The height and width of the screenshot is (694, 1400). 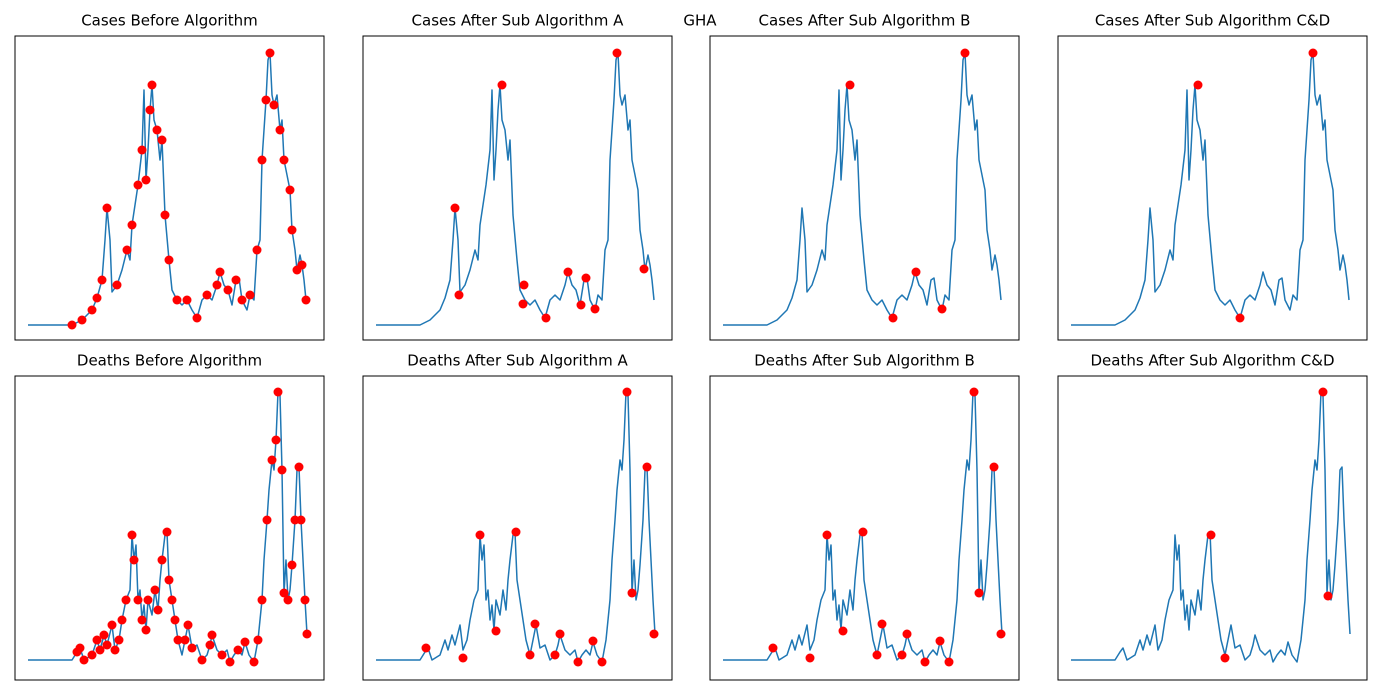 What do you see at coordinates (517, 361) in the screenshot?
I see `chart-title: Deaths After Sub Algorithm A` at bounding box center [517, 361].